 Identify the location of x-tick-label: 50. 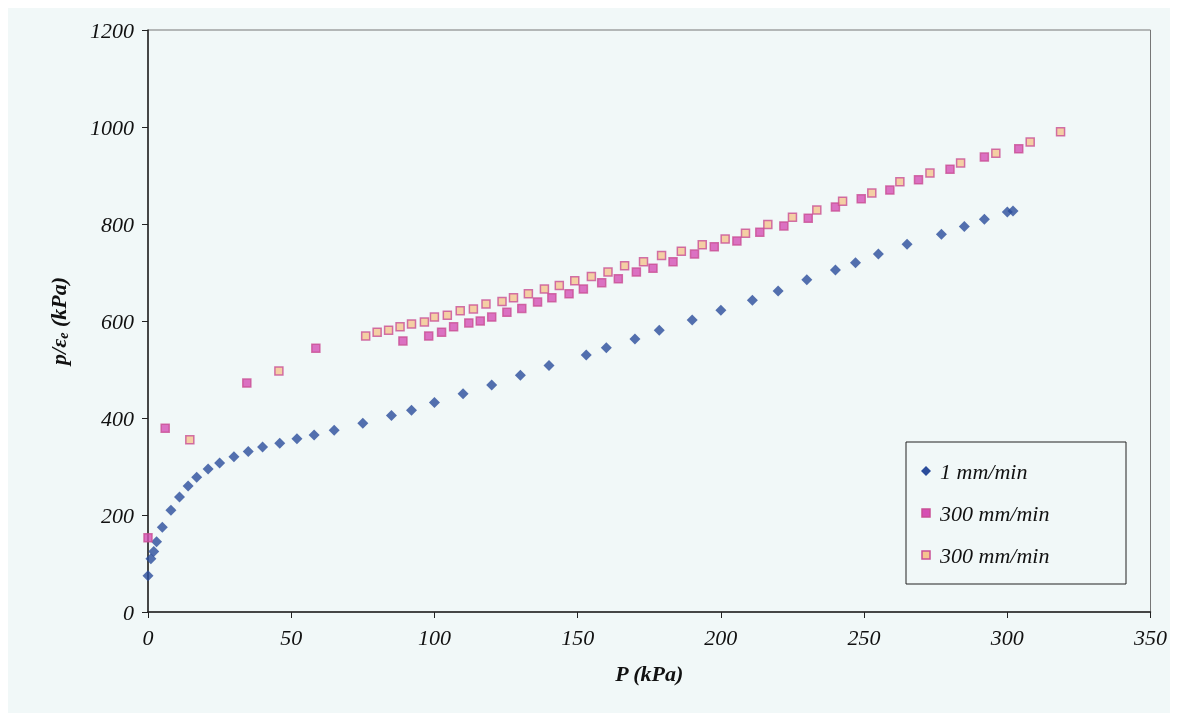
(291, 637).